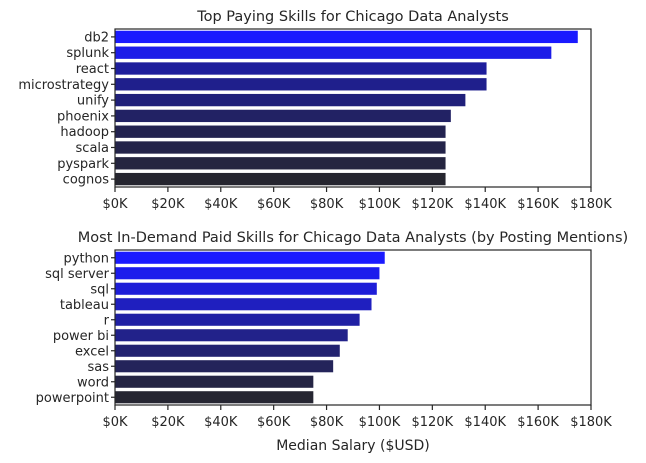 This screenshot has width=646, height=463. Describe the element at coordinates (591, 422) in the screenshot. I see `chart-2-x-tick-label: $180K` at that location.